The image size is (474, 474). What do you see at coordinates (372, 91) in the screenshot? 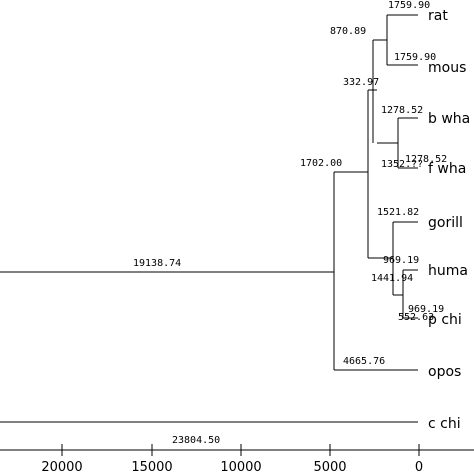
I see `upper-eutherian-node` at bounding box center [372, 91].